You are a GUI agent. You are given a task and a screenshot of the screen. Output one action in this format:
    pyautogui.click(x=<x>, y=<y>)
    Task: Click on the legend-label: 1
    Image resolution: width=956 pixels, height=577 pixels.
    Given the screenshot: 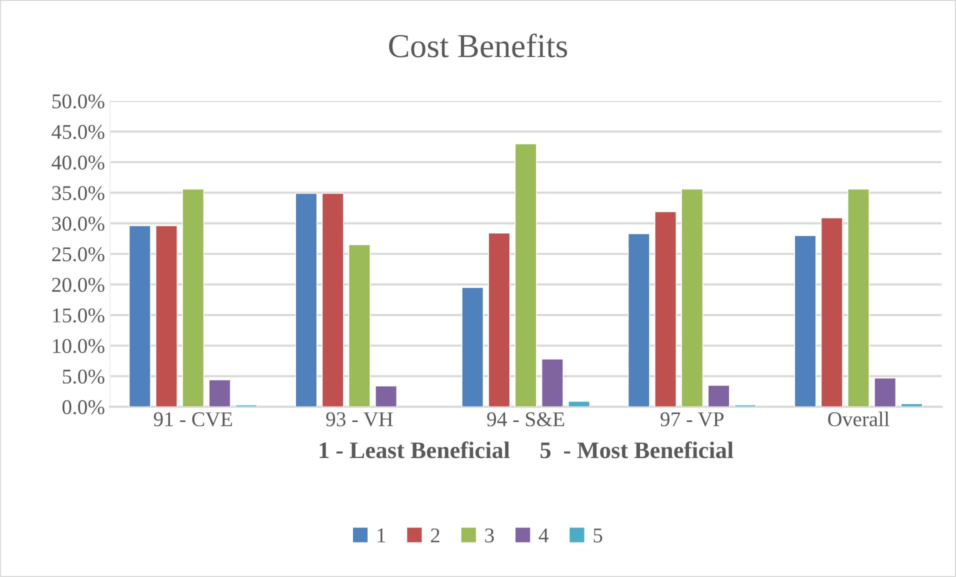 What is the action you would take?
    pyautogui.click(x=382, y=535)
    